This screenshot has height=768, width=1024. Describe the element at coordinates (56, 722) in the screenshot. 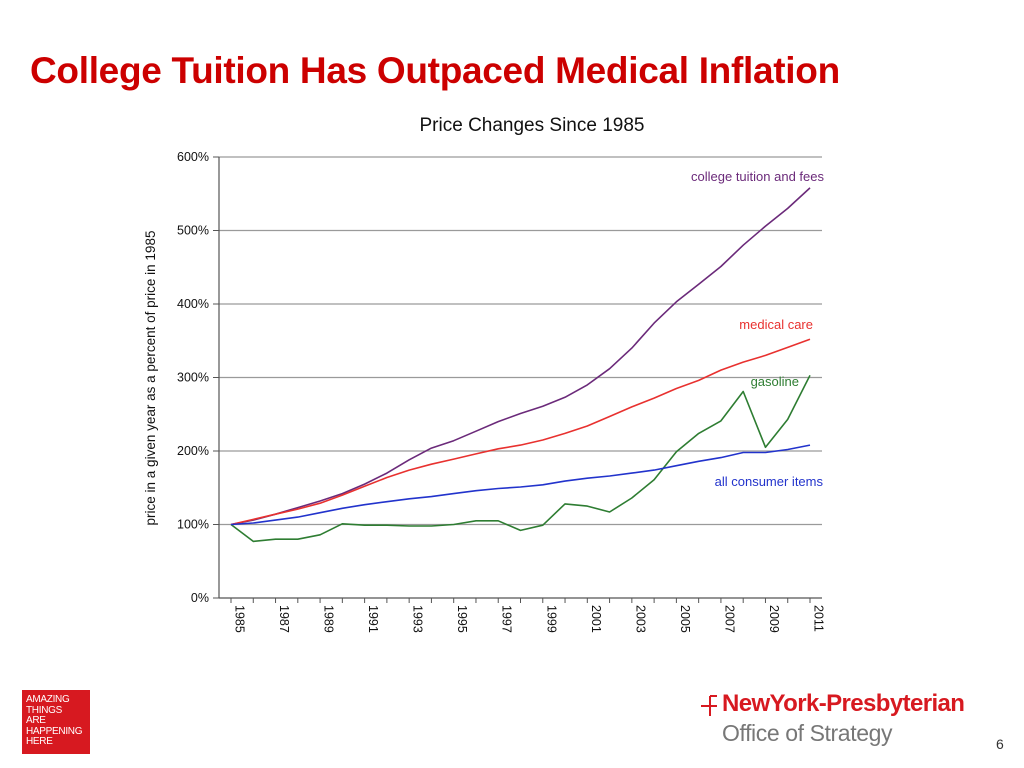

I see `amazing-things-badge: AMAZING THINGS ARE HAPPENING HERE` at that location.